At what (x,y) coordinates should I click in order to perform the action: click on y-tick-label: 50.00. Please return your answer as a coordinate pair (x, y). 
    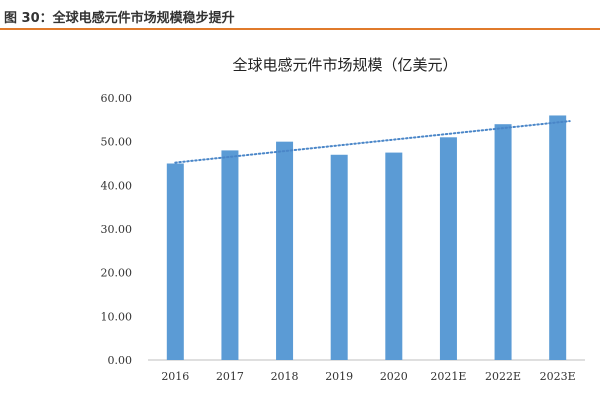
    Looking at the image, I should click on (117, 142).